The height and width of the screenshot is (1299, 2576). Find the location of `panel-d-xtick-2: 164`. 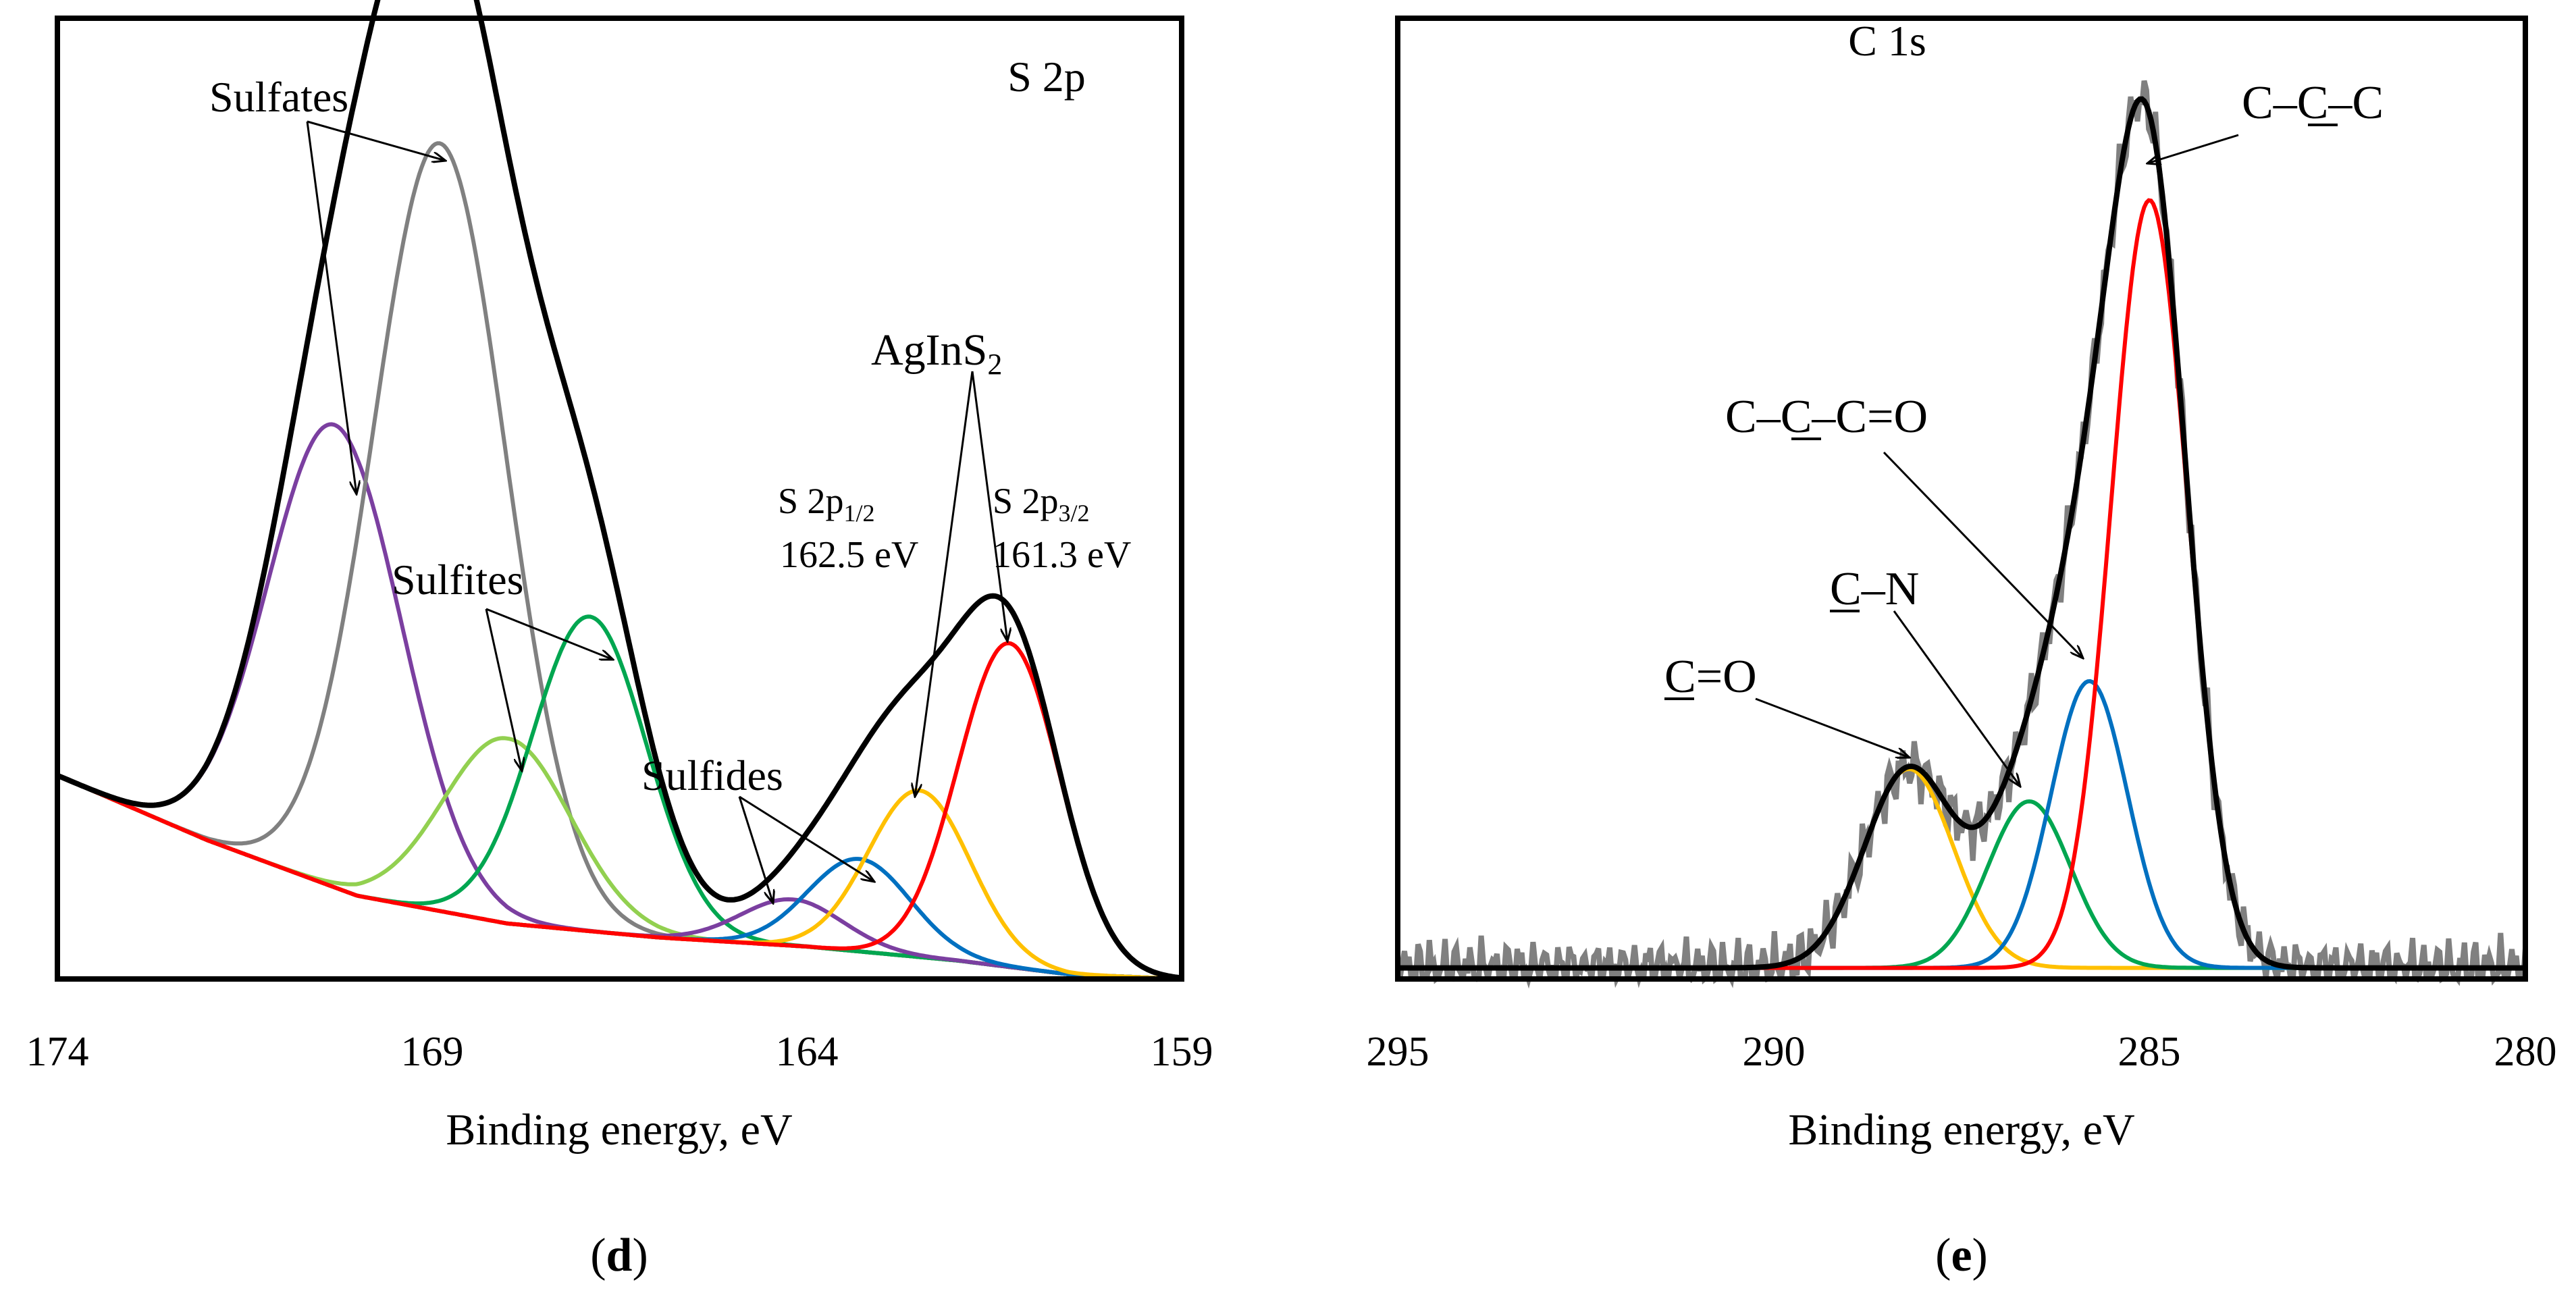

panel-d-xtick-2: 164 is located at coordinates (808, 1052).